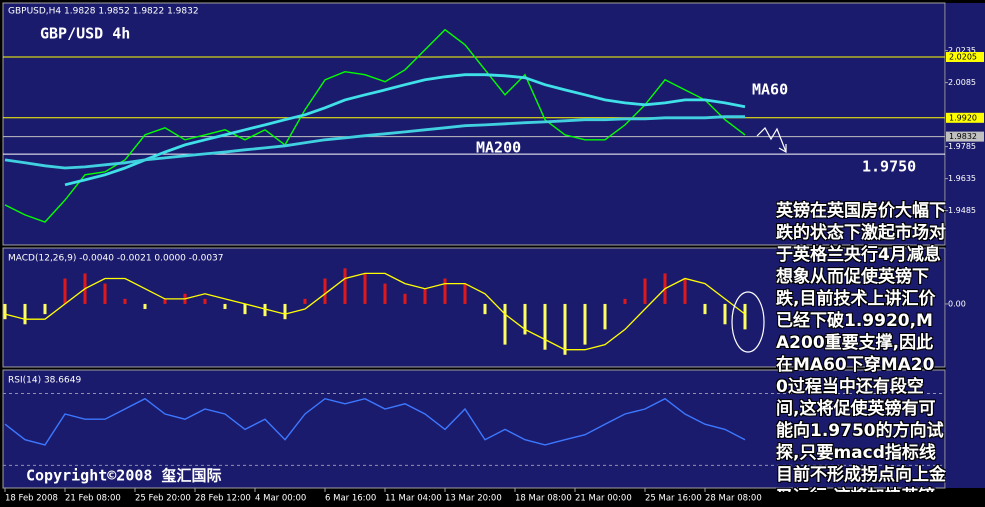 The height and width of the screenshot is (507, 985). What do you see at coordinates (957, 303) in the screenshot?
I see `y-tick-label: 0.00` at bounding box center [957, 303].